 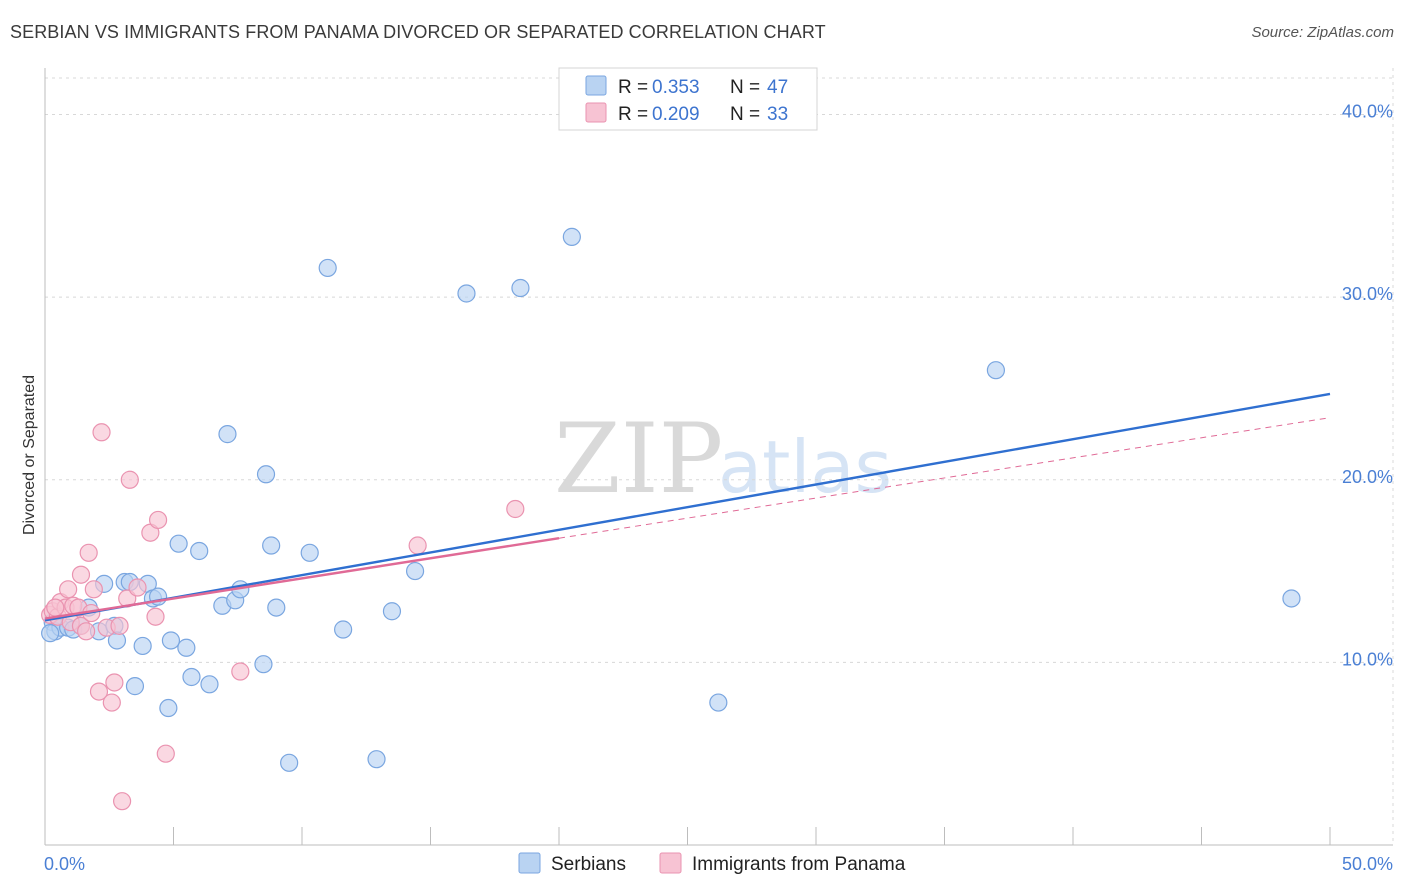 I want to click on y-tick-label: 30.0%, so click(x=1367, y=294).